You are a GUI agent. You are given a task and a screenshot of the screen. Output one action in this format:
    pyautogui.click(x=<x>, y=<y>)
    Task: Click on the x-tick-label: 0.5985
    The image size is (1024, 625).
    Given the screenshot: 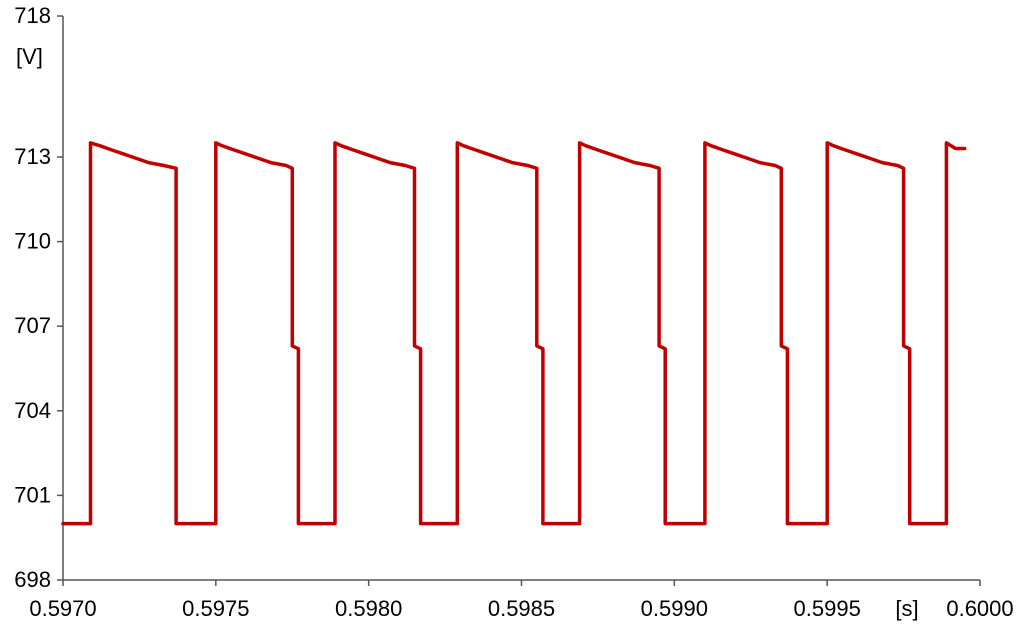 What is the action you would take?
    pyautogui.click(x=521, y=608)
    